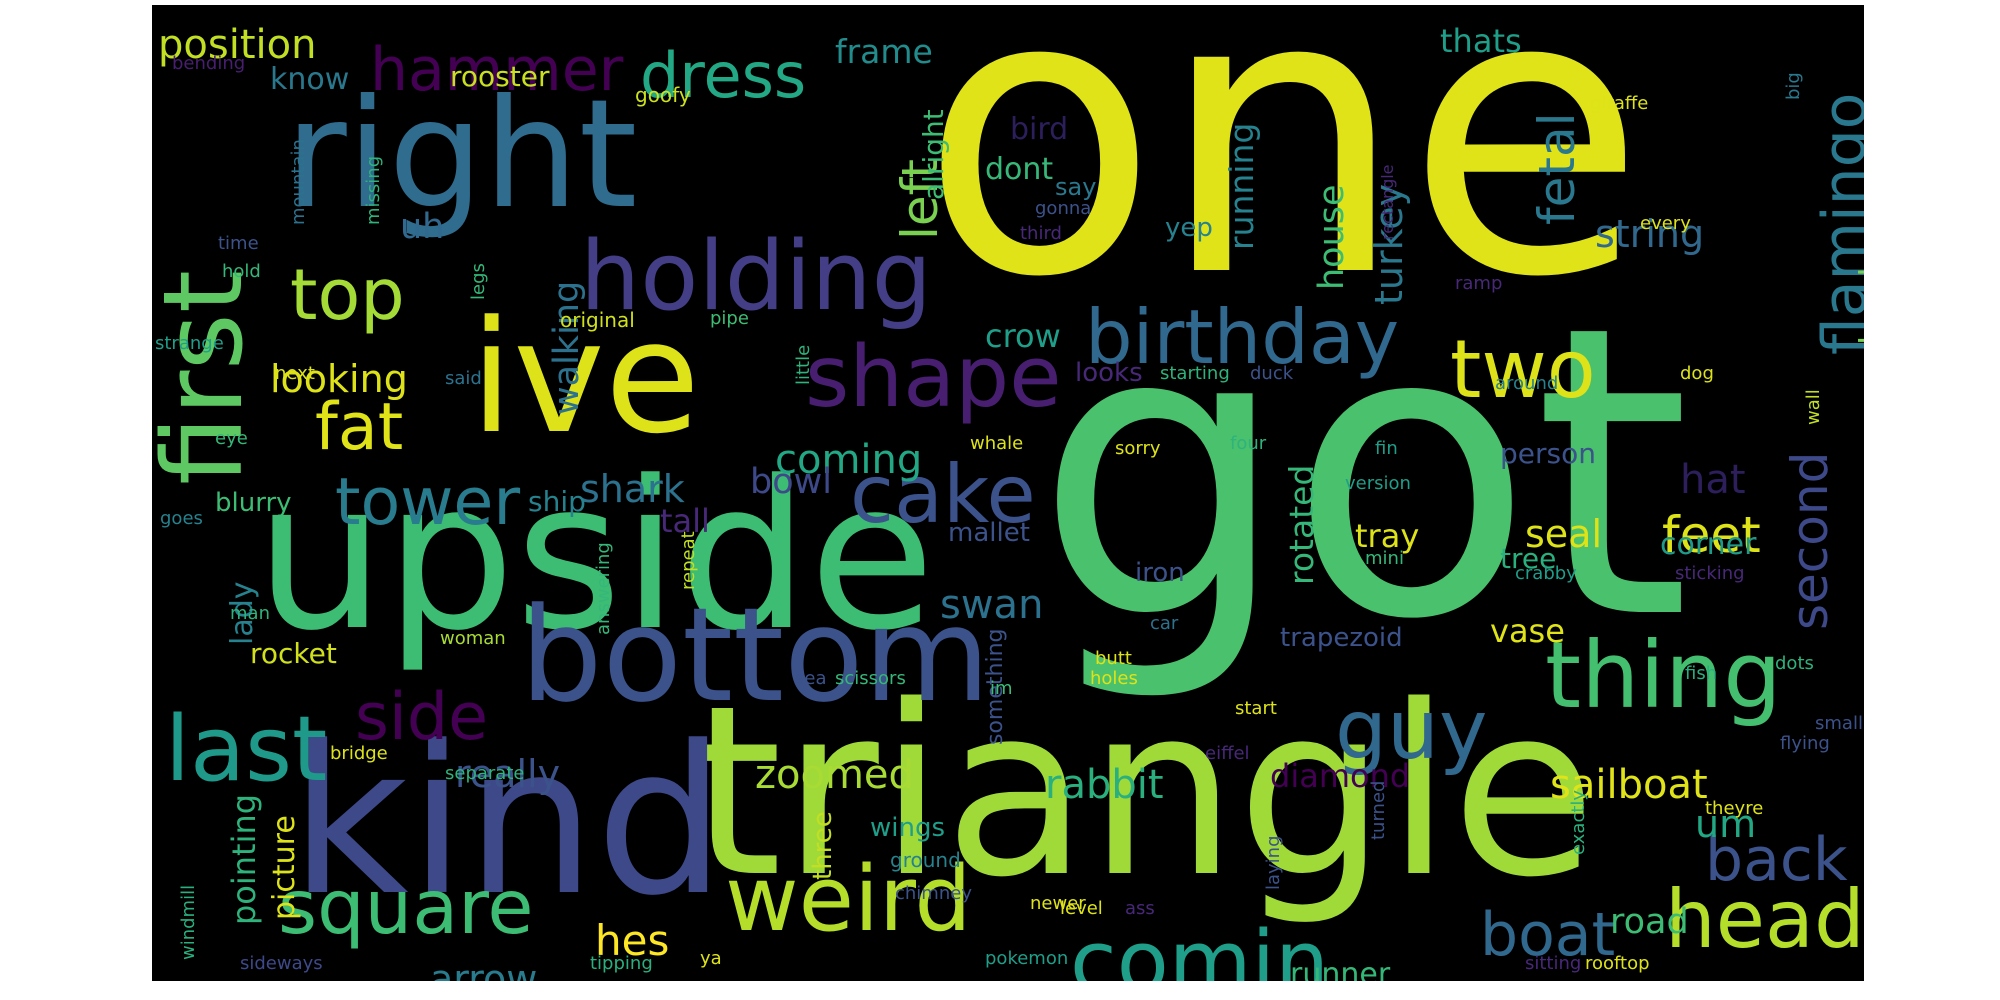 This screenshot has height=1000, width=2000. Describe the element at coordinates (281, 963) in the screenshot. I see `word-sideways: sideways` at that location.